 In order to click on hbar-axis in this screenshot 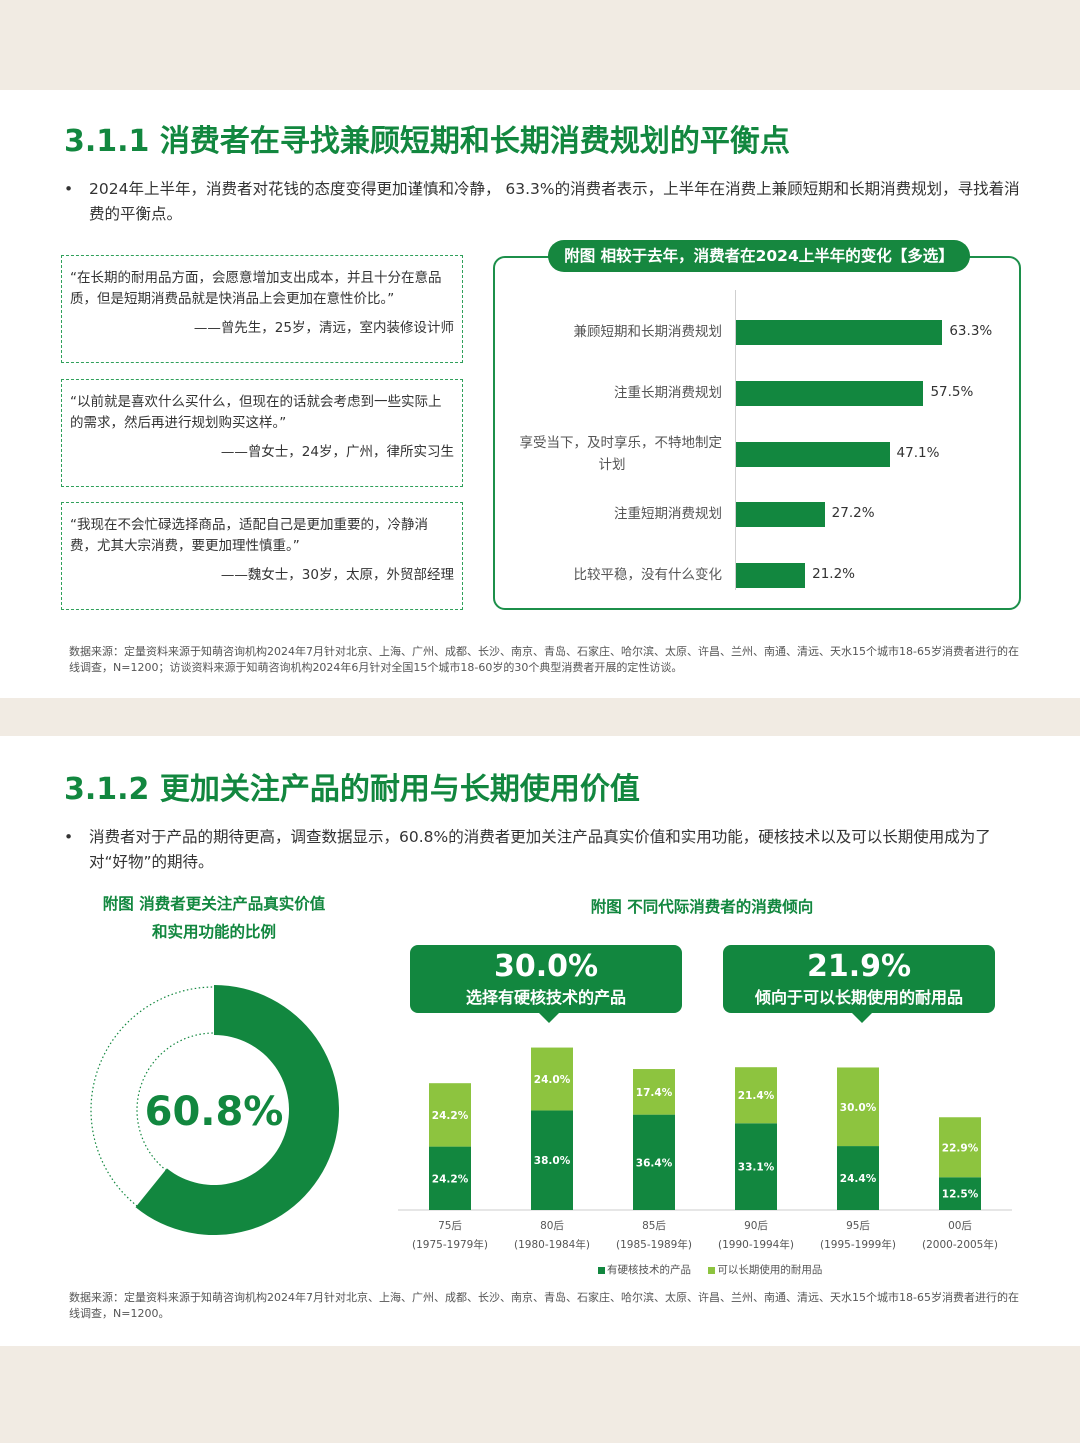, I will do `click(735, 440)`.